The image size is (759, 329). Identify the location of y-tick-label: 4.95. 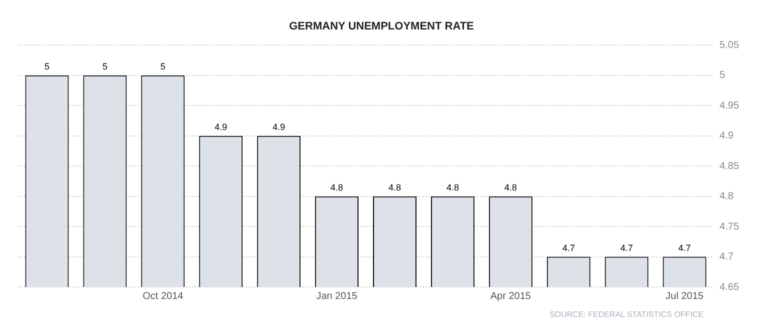
(730, 106).